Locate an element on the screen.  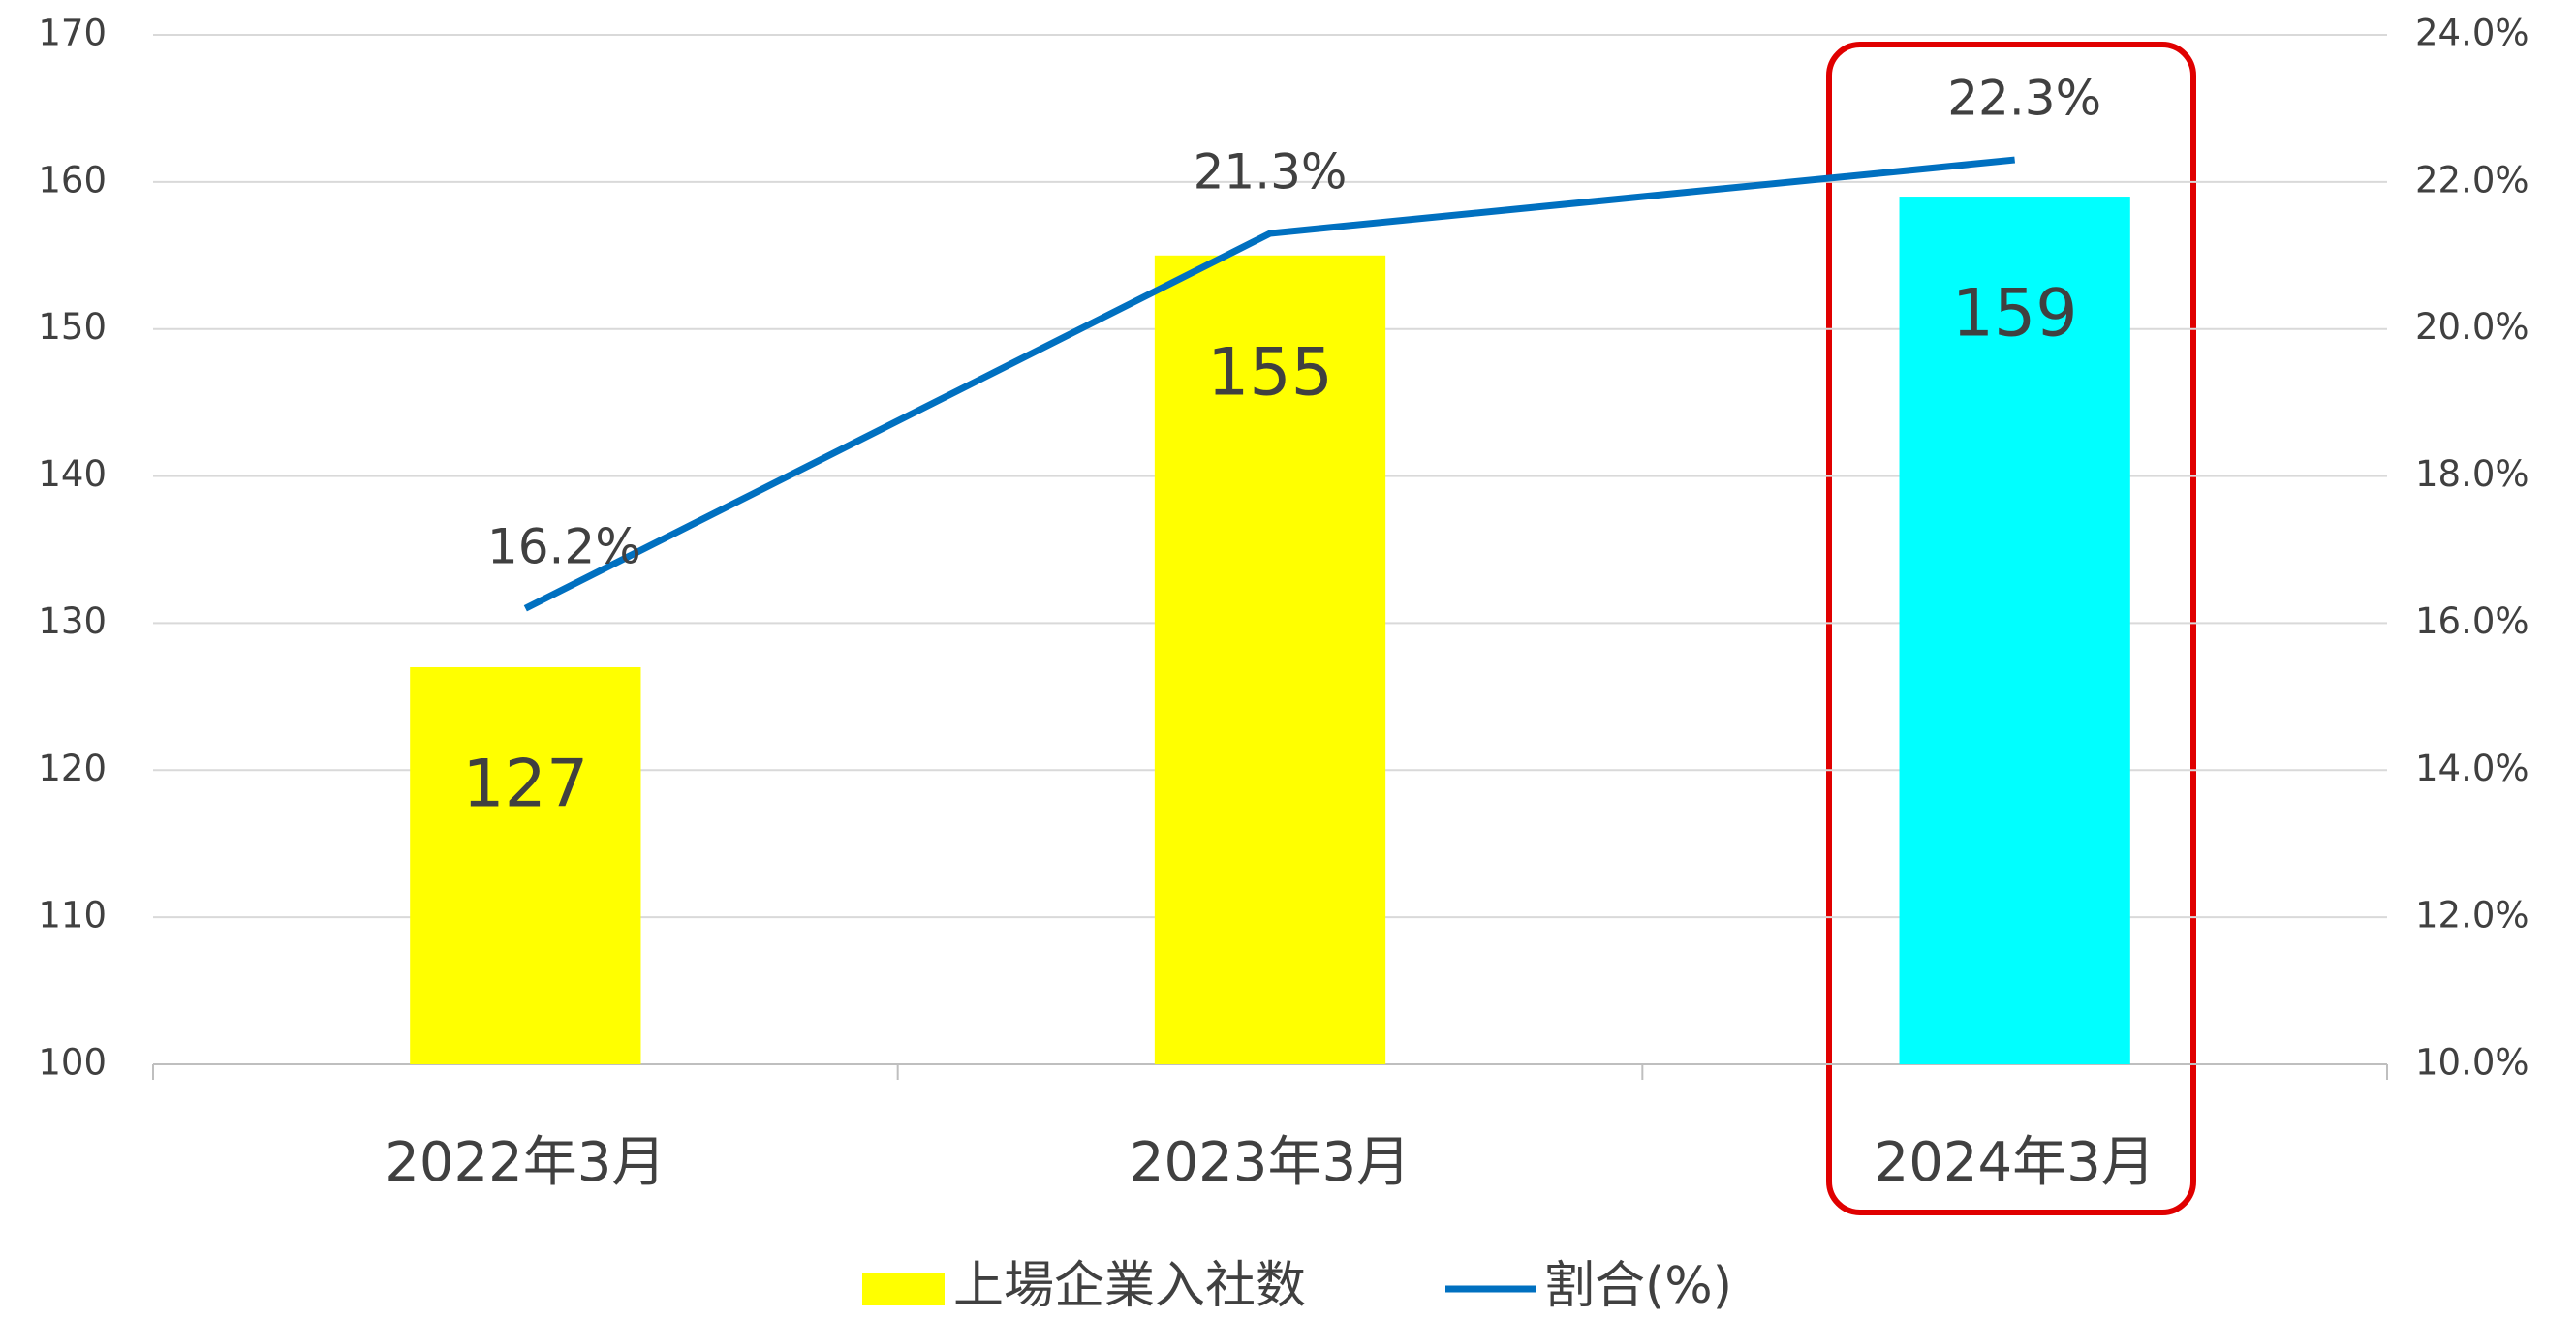
legend-label: 上場企業入社数 is located at coordinates (1129, 1286).